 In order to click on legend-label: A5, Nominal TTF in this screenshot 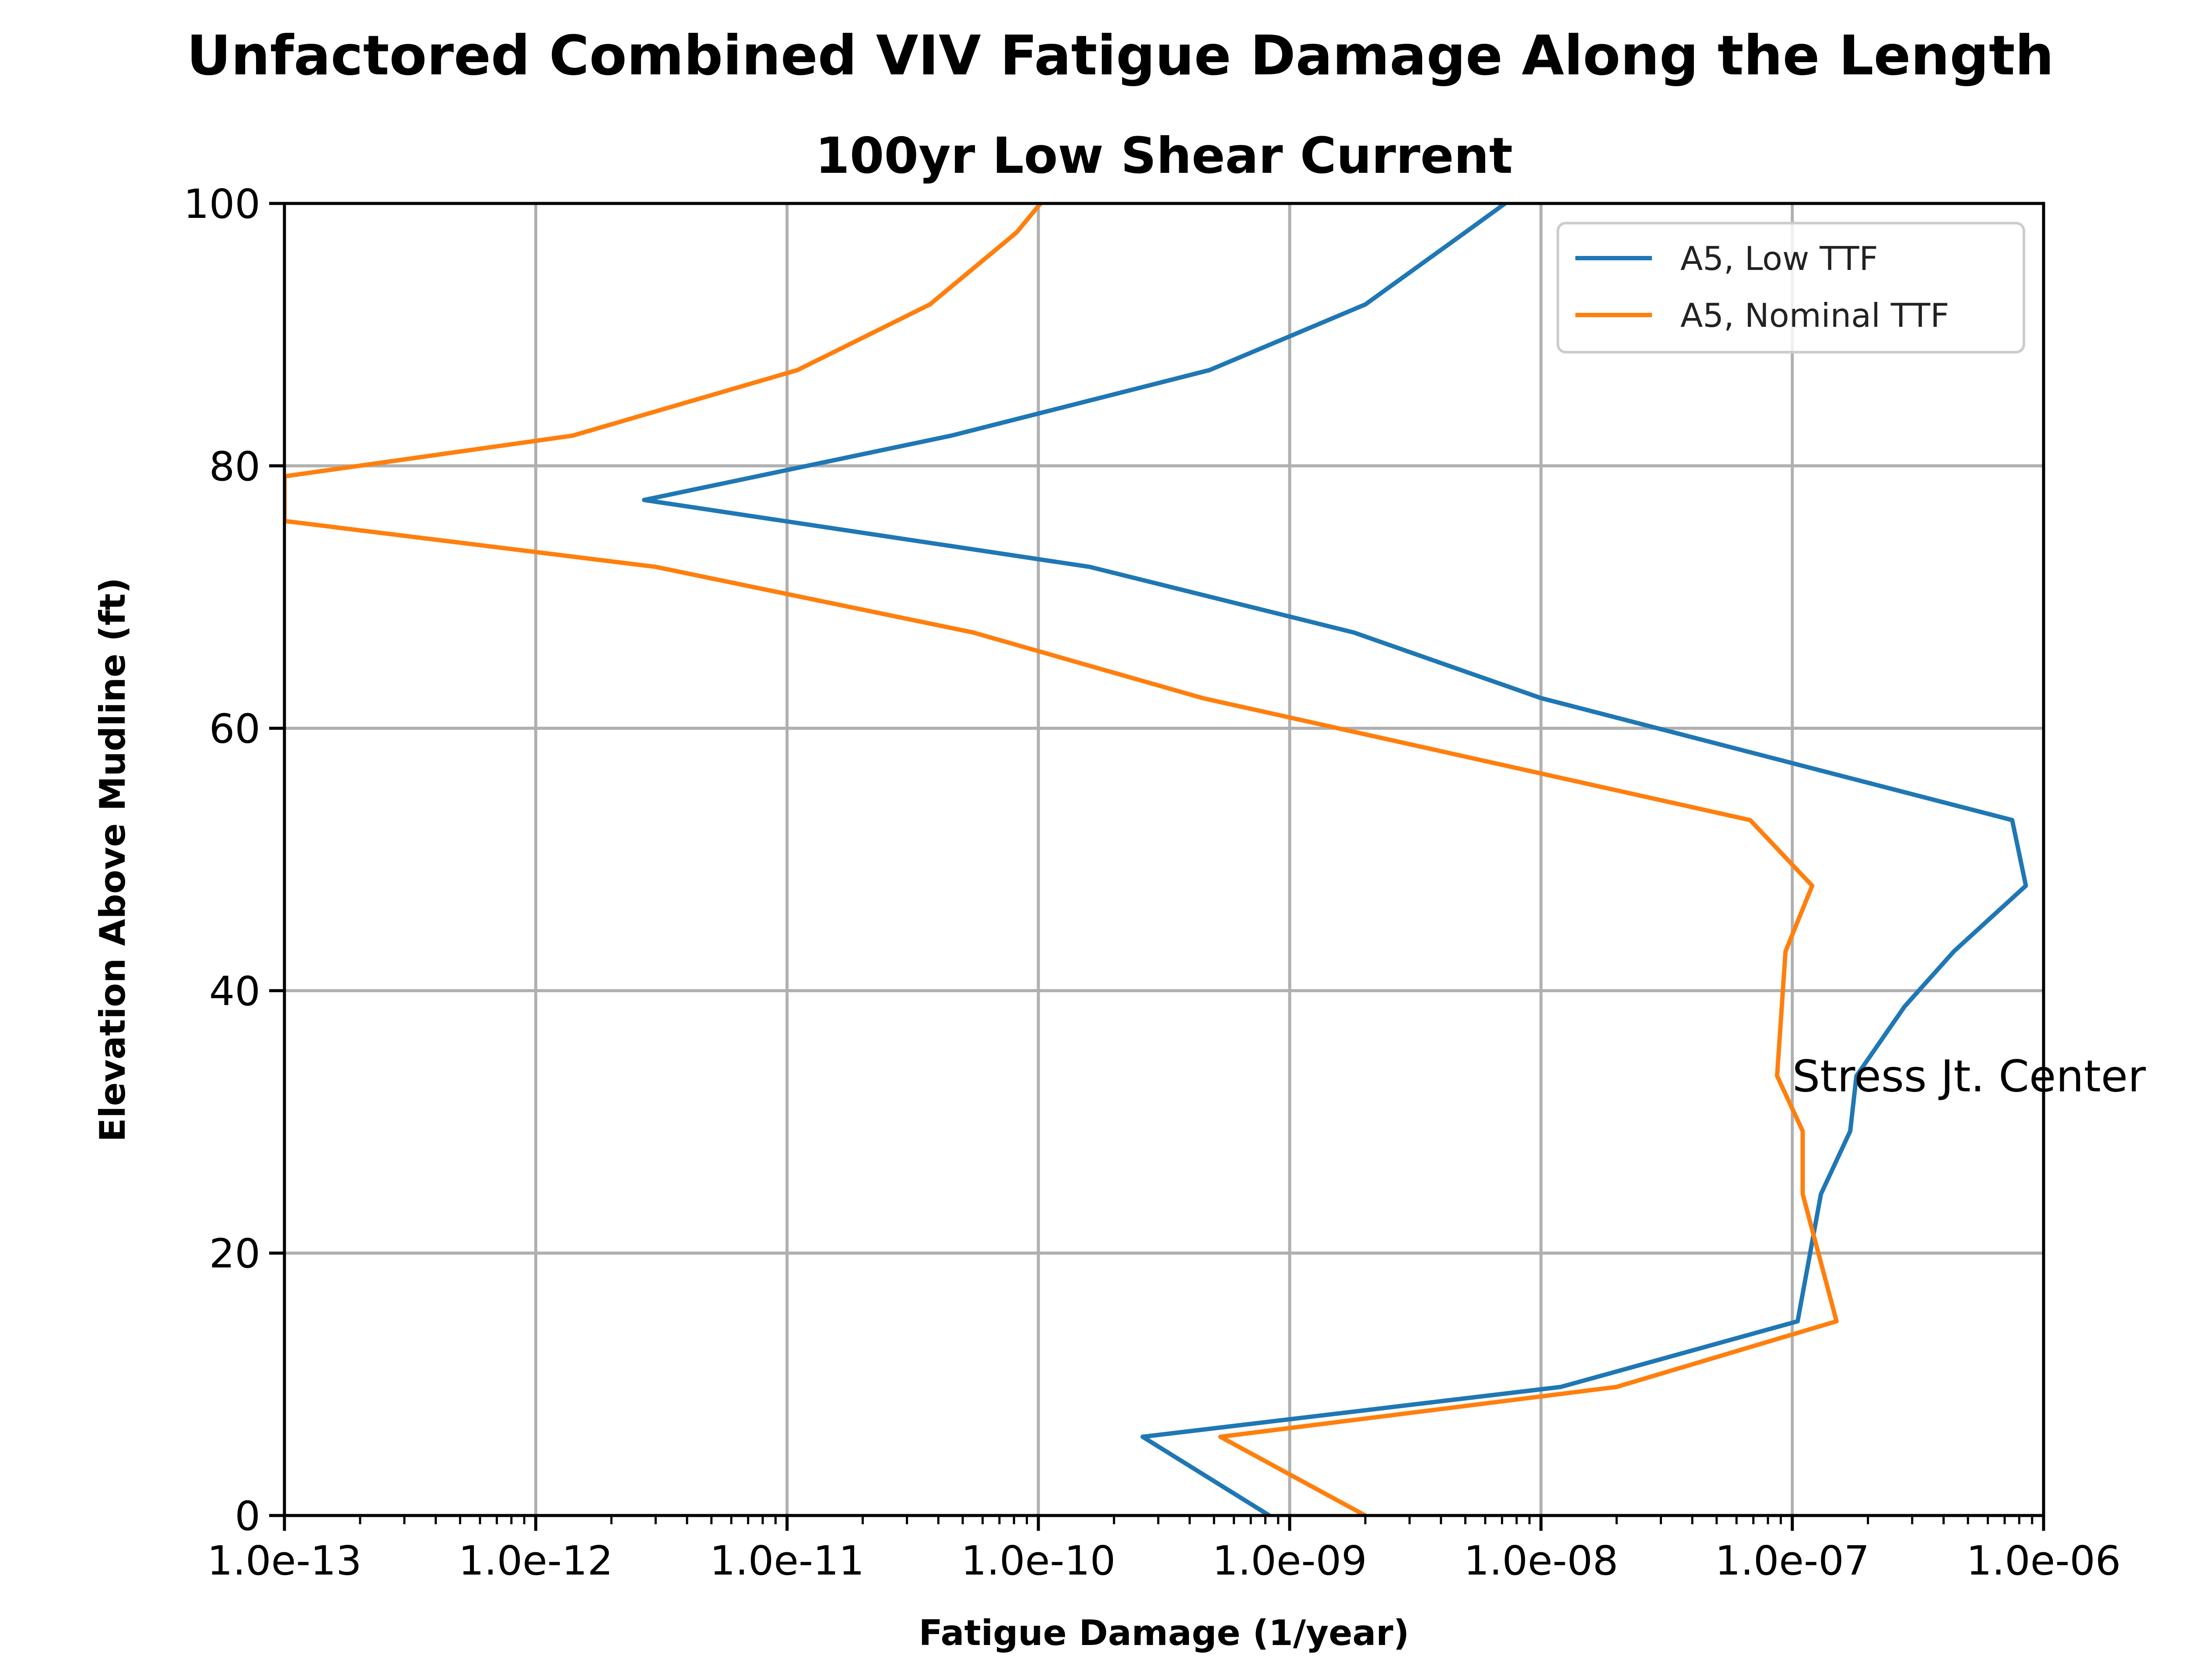, I will do `click(1815, 315)`.